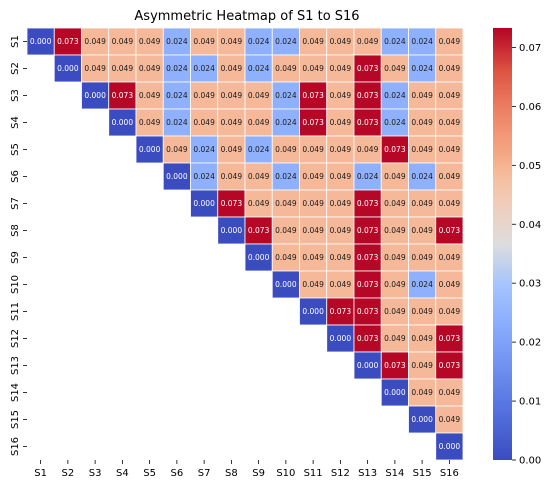  Describe the element at coordinates (530, 166) in the screenshot. I see `colorbar-tick-label: 0.05` at that location.